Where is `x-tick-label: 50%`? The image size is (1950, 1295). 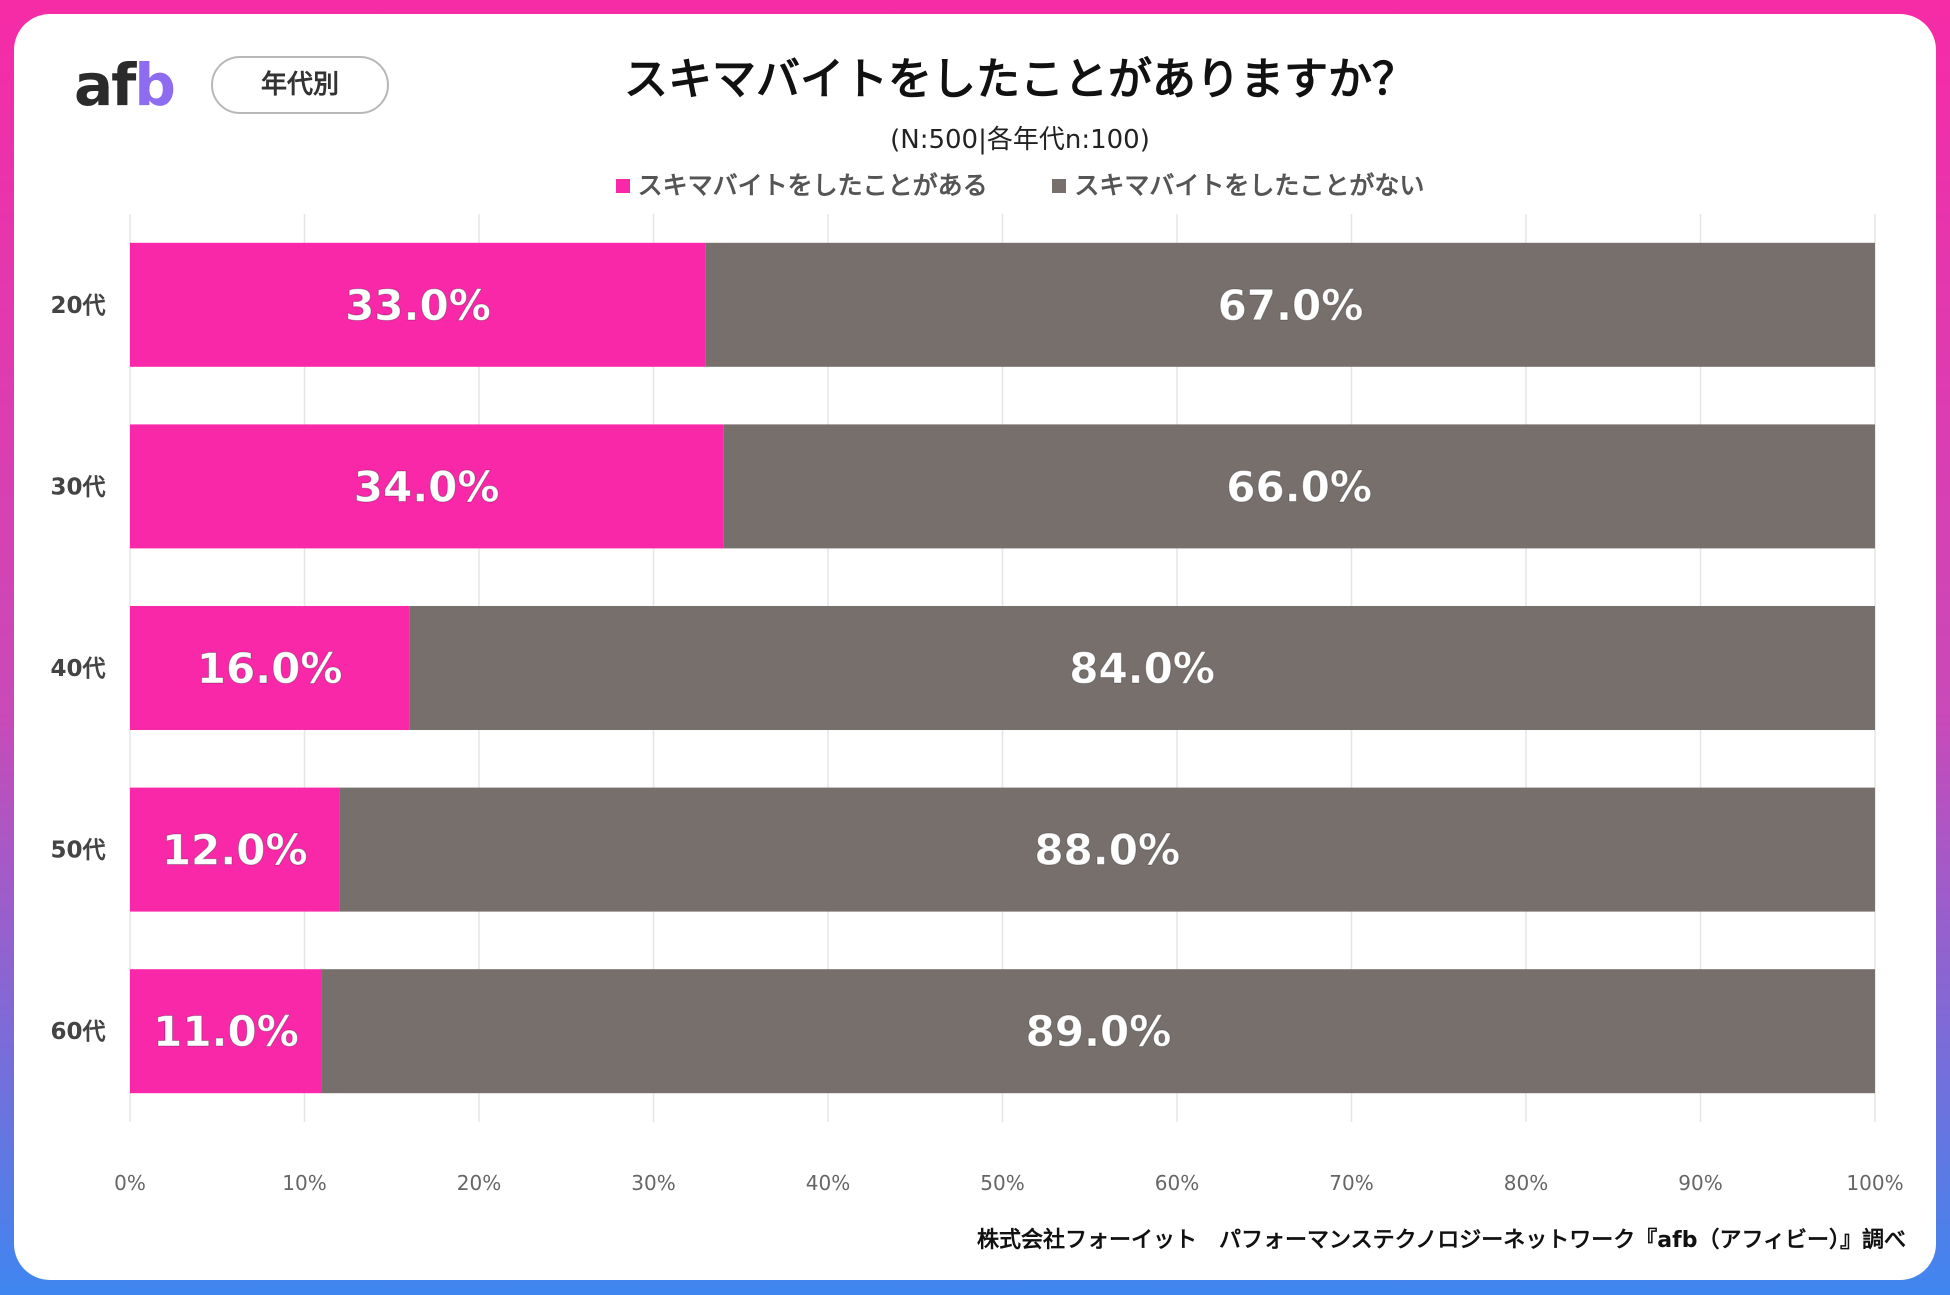 x-tick-label: 50% is located at coordinates (1002, 1183).